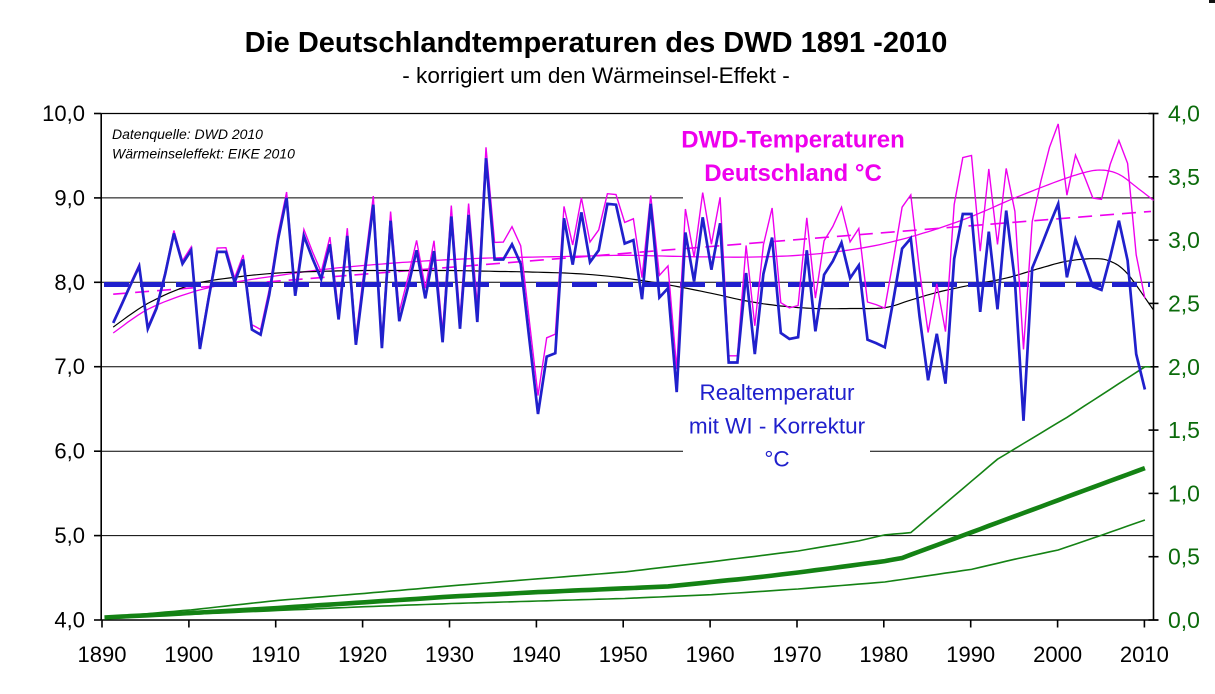 The image size is (1215, 694). Describe the element at coordinates (793, 140) in the screenshot. I see `svg-text: DWD-Temperaturen` at that location.